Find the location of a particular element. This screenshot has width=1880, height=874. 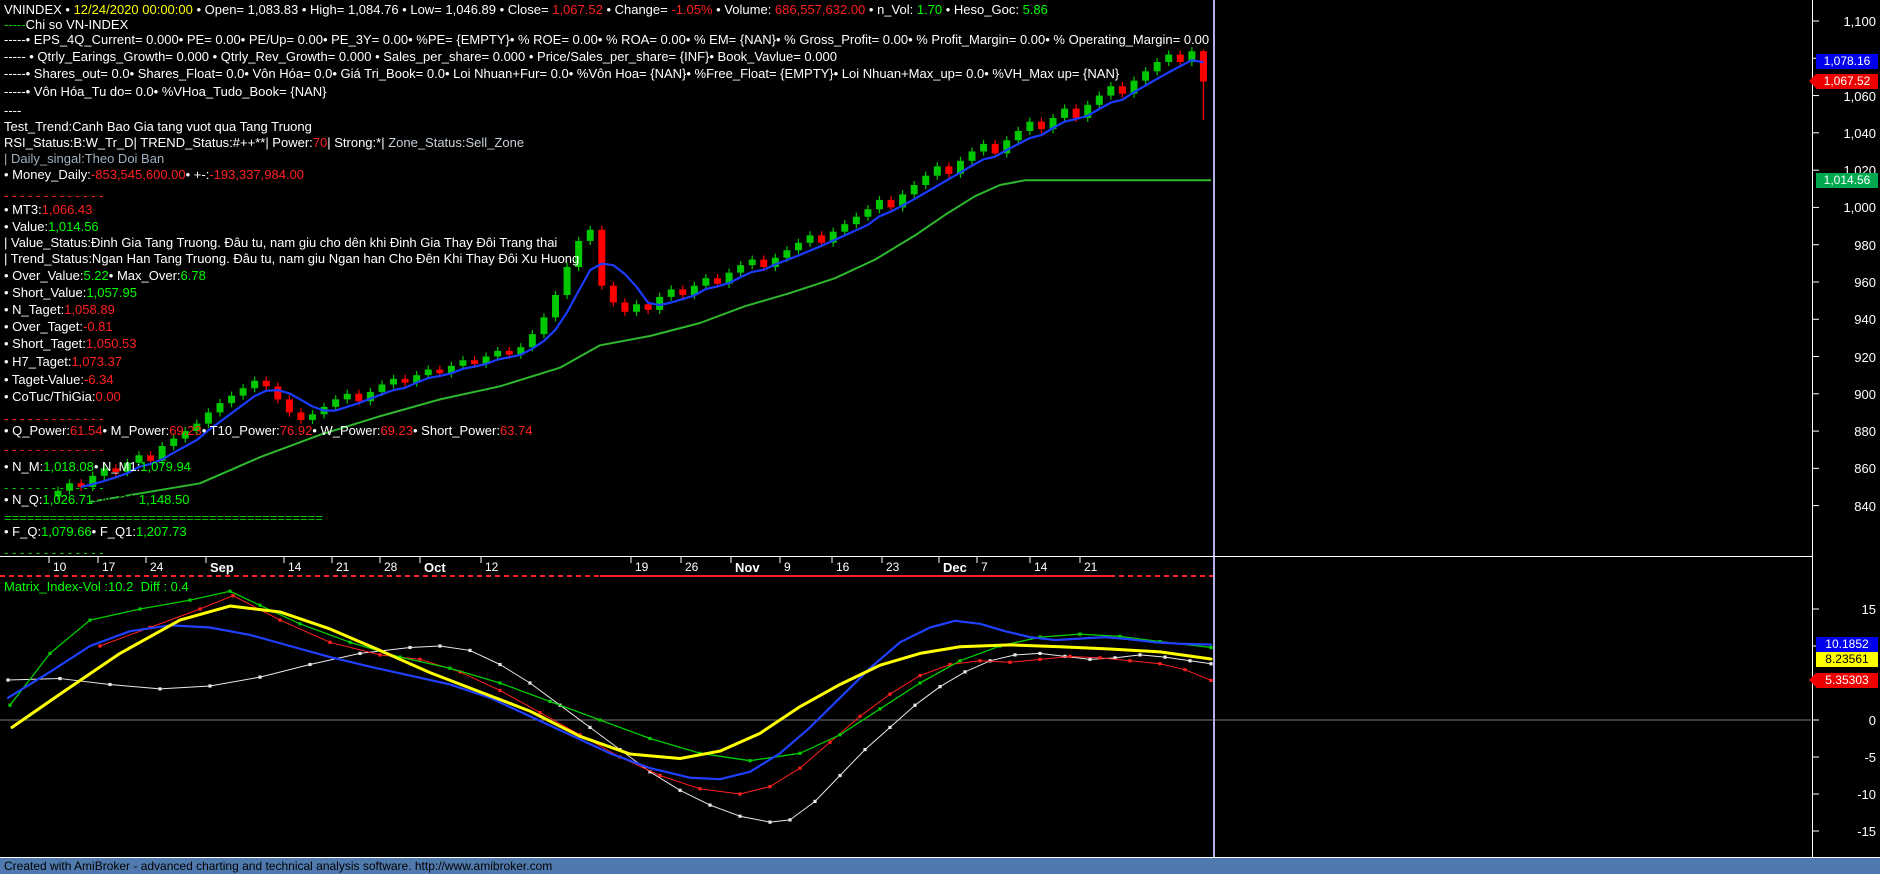

last-value-box: 1,014.56 is located at coordinates (1847, 180).